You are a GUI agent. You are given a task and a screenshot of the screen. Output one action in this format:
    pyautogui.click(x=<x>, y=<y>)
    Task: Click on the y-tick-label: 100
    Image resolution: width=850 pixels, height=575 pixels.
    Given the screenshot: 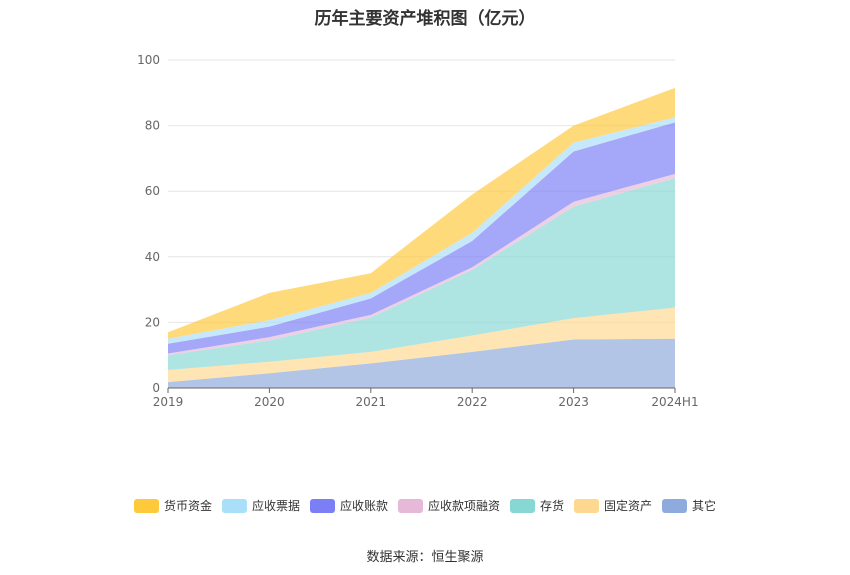 What is the action you would take?
    pyautogui.click(x=148, y=60)
    